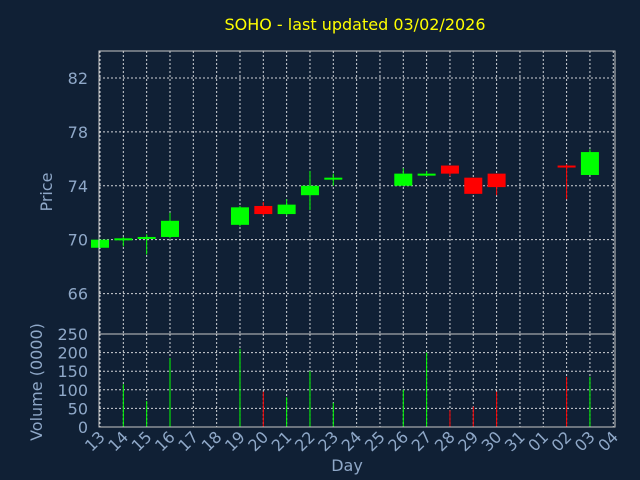 The height and width of the screenshot is (480, 640). I want to click on price-tick-label: 82, so click(78, 78).